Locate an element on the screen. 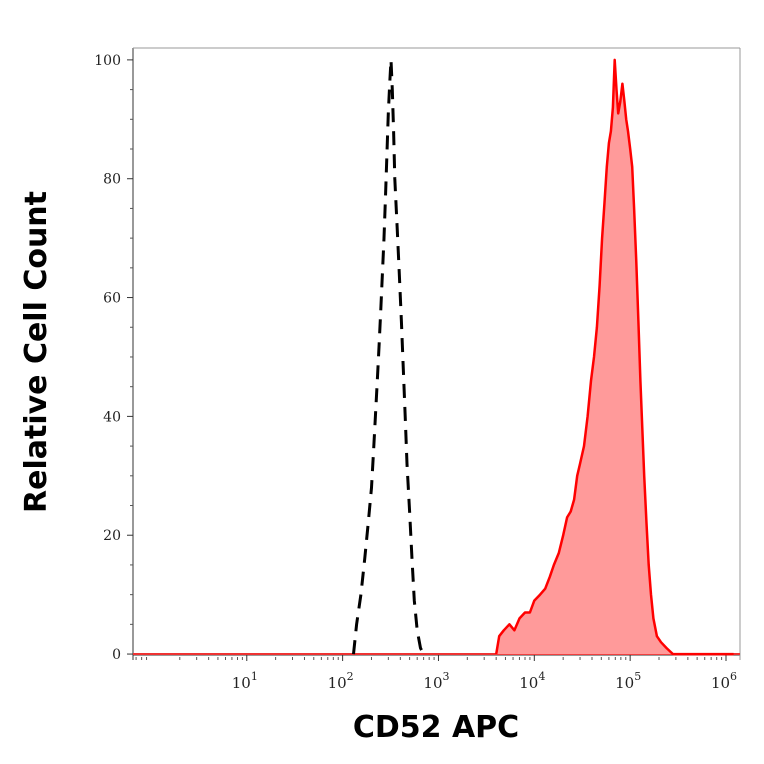 The width and height of the screenshot is (764, 764). x-tick-label: 10⁶ is located at coordinates (724, 681).